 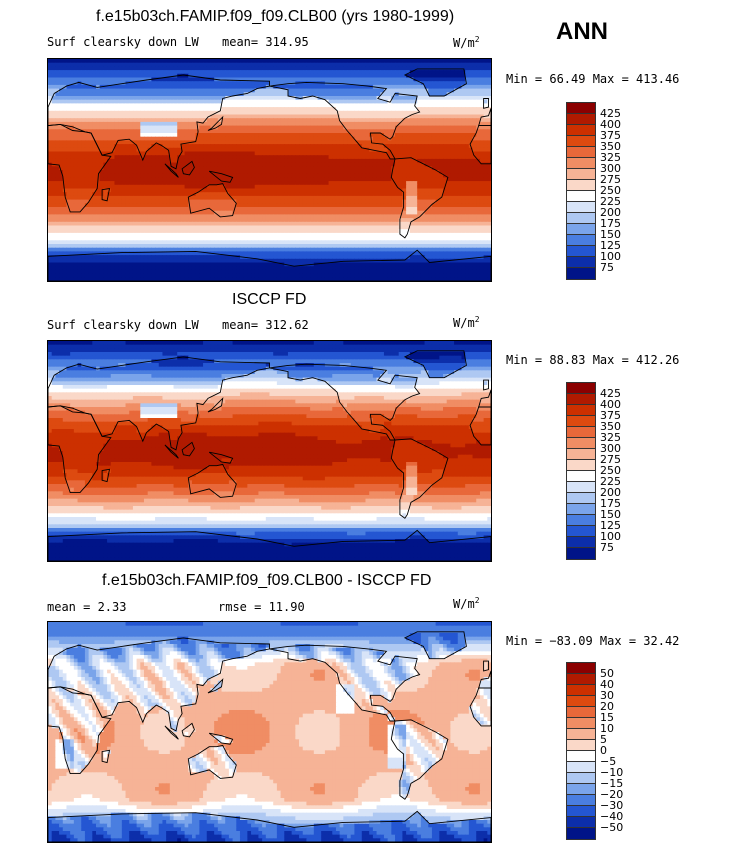 What do you see at coordinates (592, 79) in the screenshot?
I see `panel1-minmax: Min = 66.49 Max = 413.46` at bounding box center [592, 79].